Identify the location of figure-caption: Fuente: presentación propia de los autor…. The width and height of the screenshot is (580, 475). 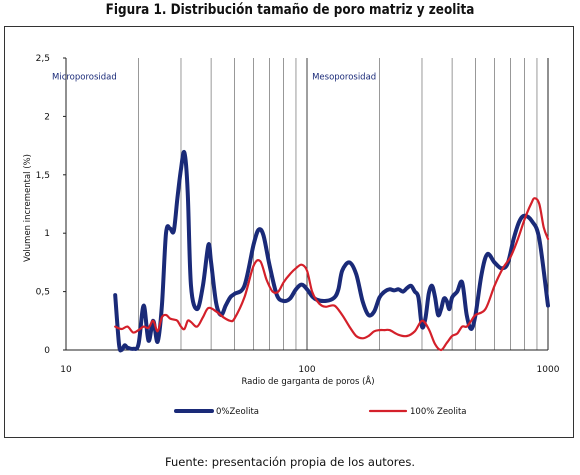
(289, 462).